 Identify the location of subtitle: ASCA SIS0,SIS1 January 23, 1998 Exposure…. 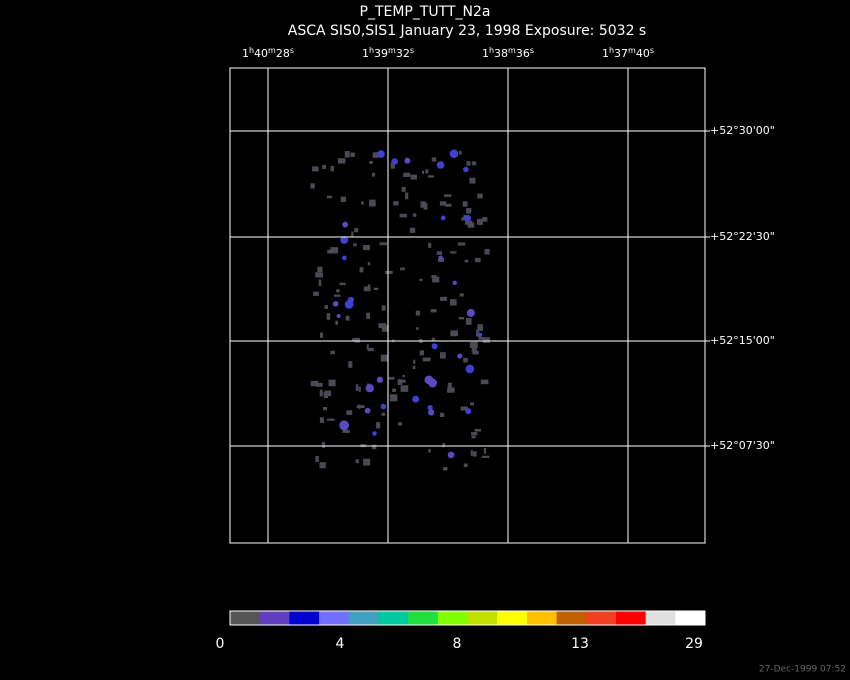
(467, 31).